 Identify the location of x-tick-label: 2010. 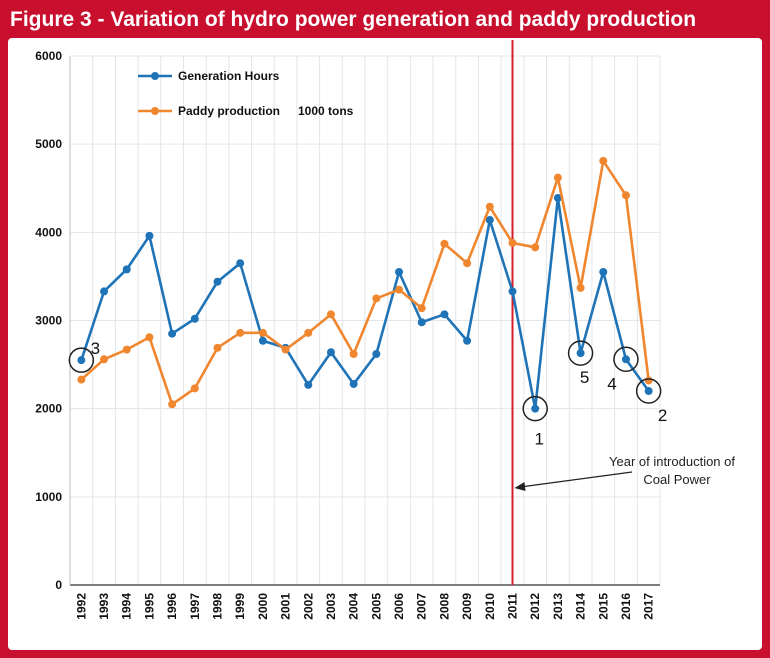
(490, 606).